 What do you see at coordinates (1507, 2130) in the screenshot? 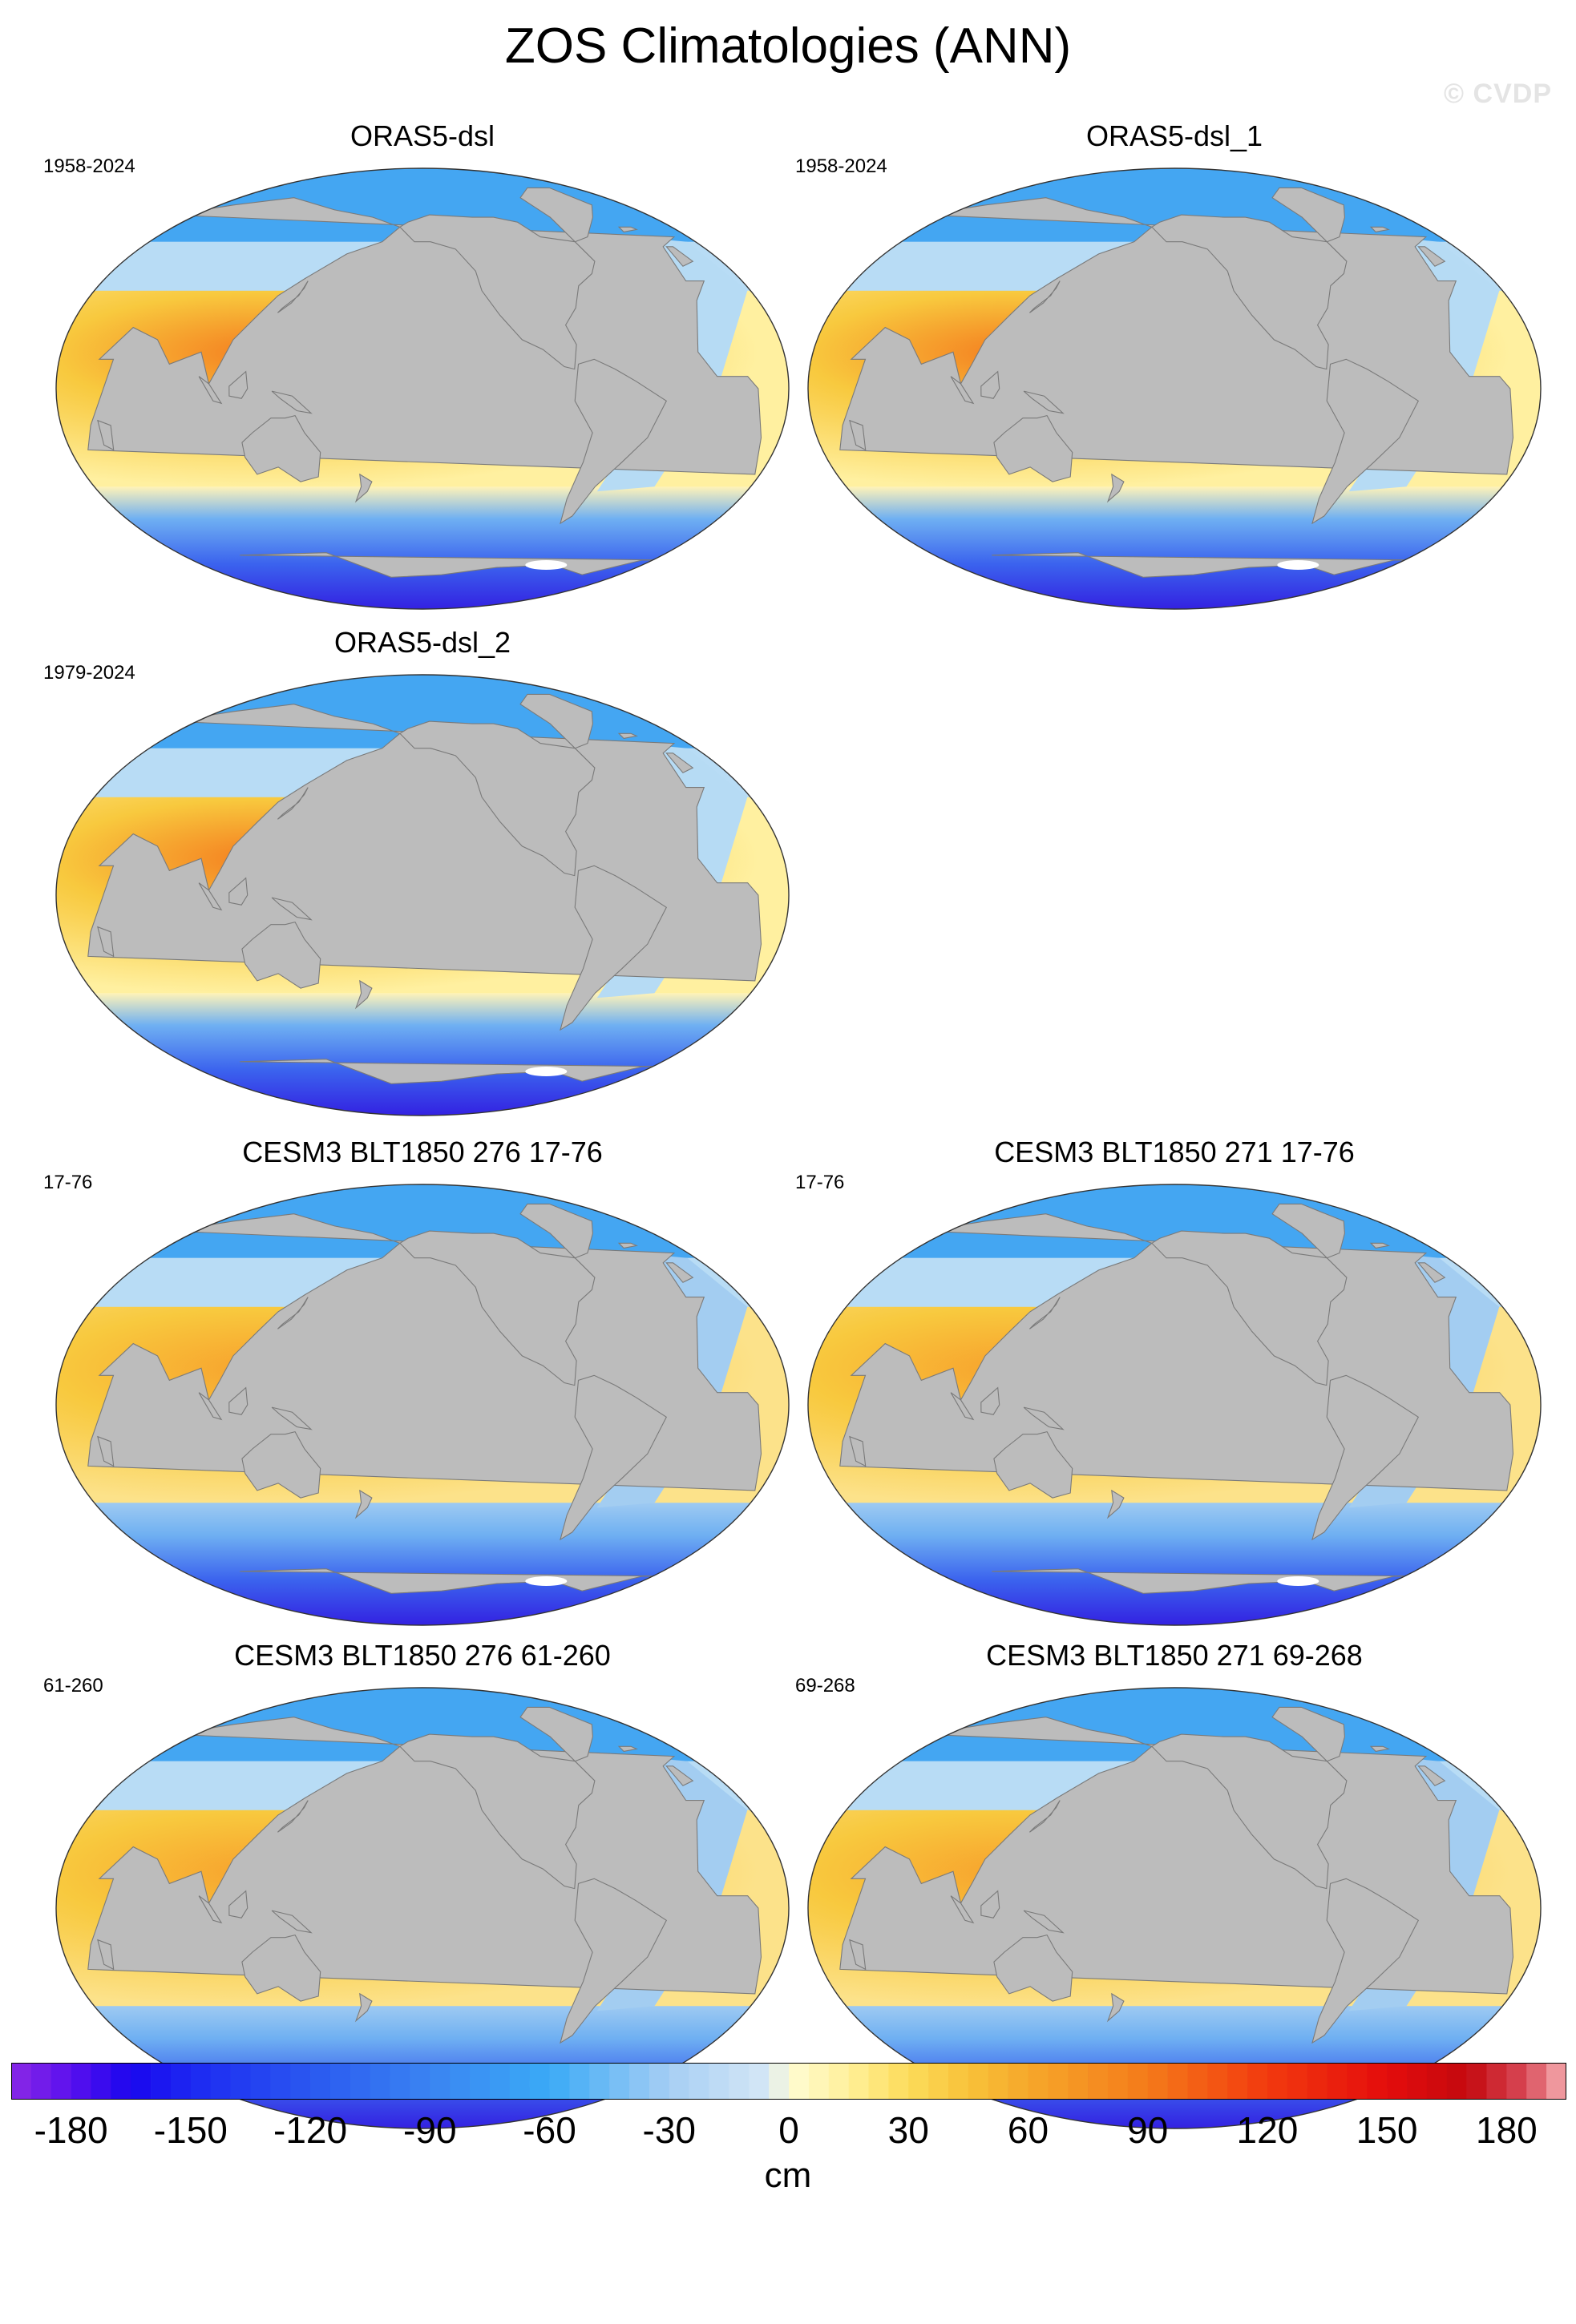
I see `colorbar-tick-label: 180` at bounding box center [1507, 2130].